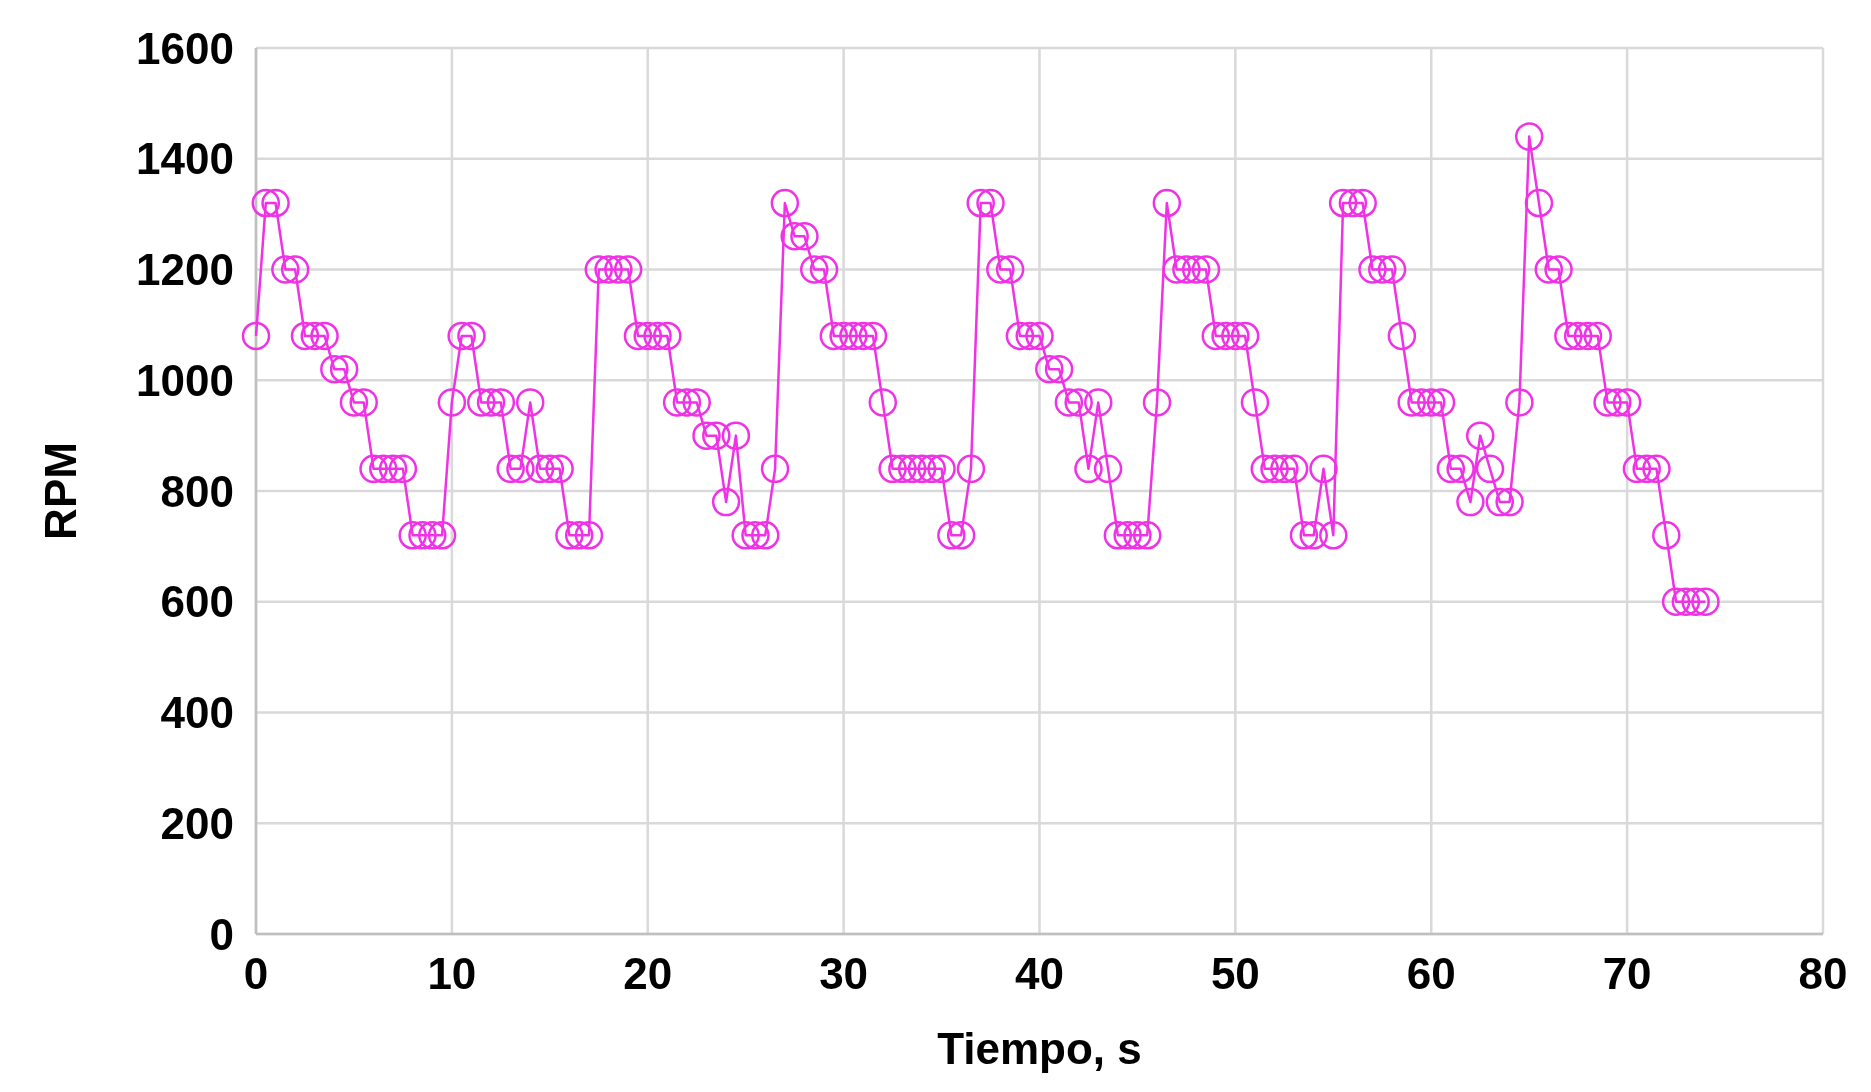  Describe the element at coordinates (1627, 973) in the screenshot. I see `x-tick-label: 70` at that location.